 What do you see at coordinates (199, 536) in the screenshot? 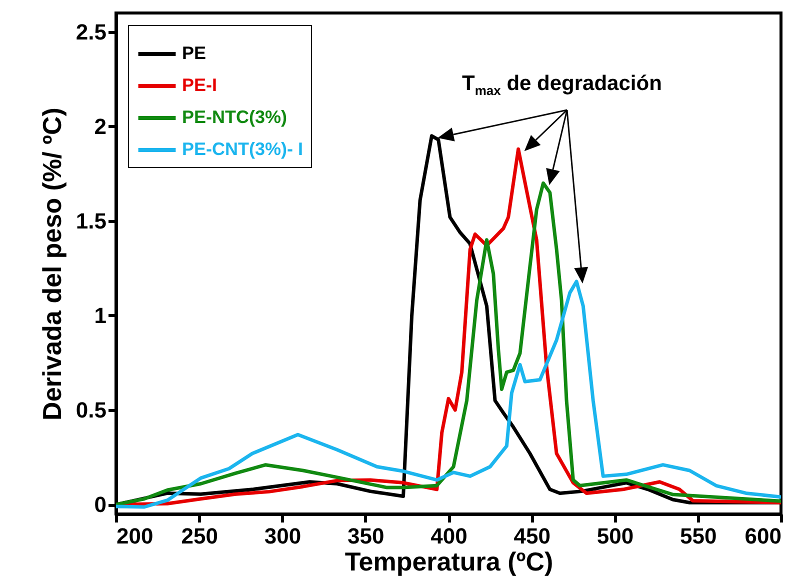
I see `x-tick-label: 250` at bounding box center [199, 536].